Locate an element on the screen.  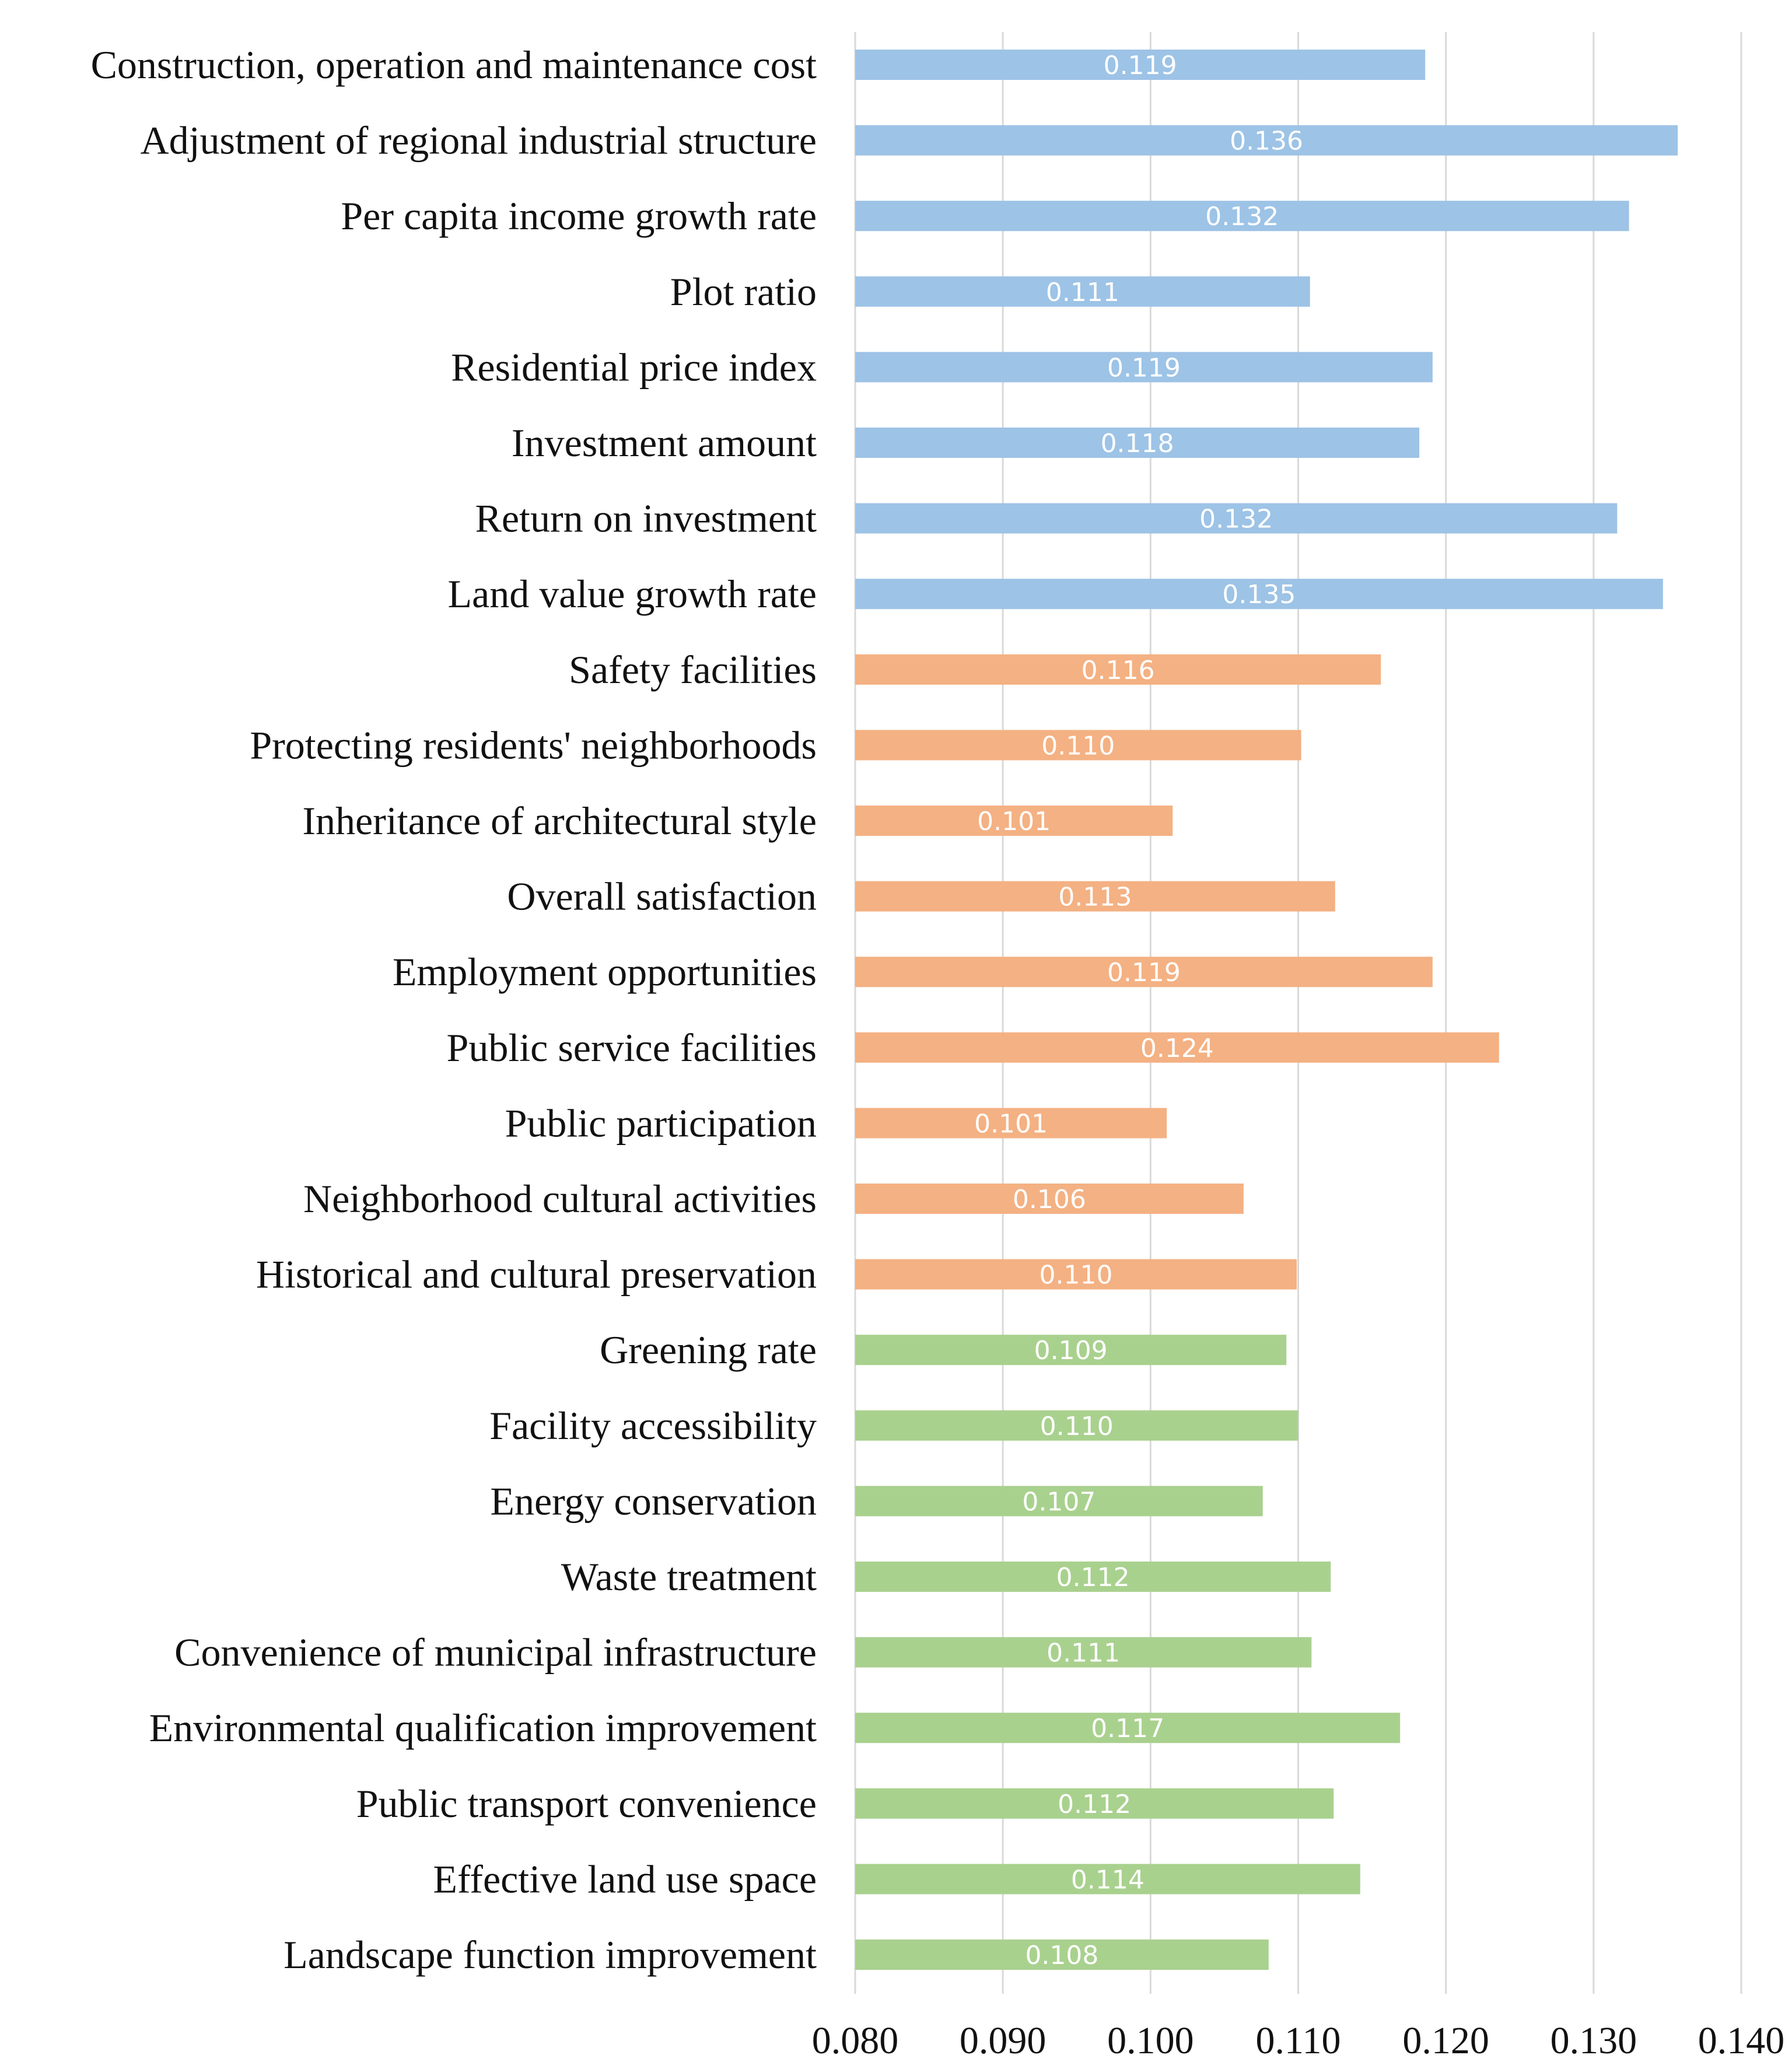
category-label: Waste treatment is located at coordinates (689, 1577).